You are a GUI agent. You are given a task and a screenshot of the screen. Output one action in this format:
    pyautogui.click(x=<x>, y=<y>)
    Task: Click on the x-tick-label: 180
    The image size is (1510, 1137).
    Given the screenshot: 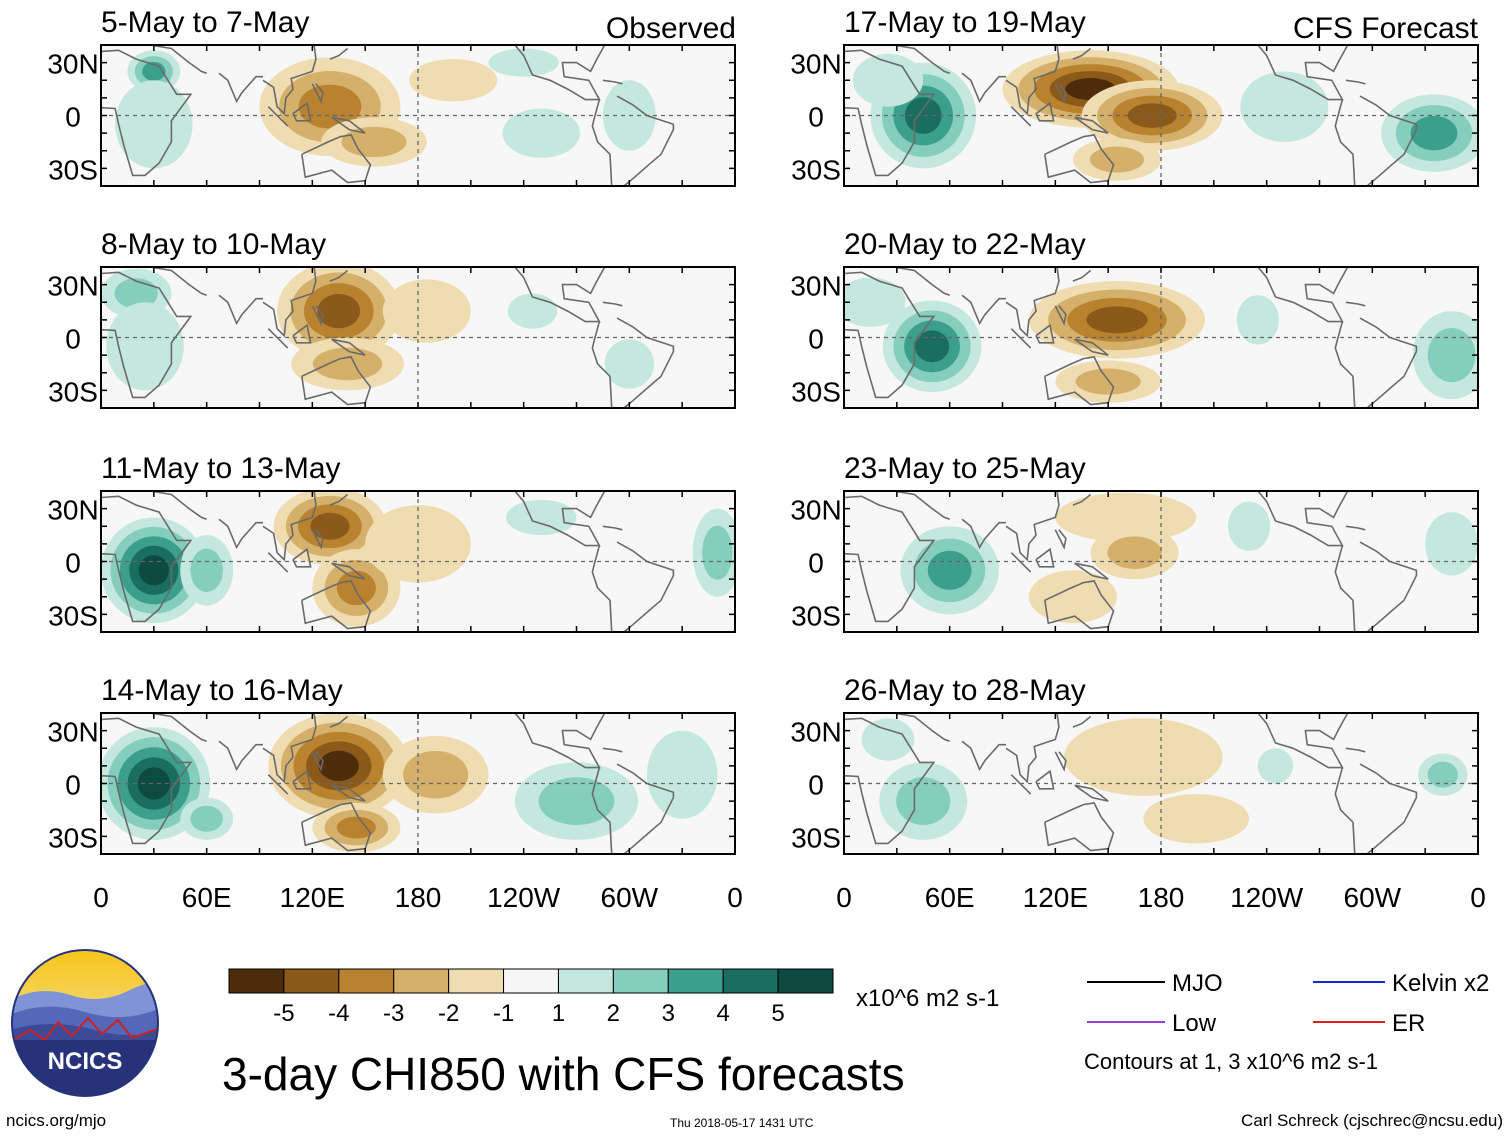 What is the action you would take?
    pyautogui.click(x=418, y=897)
    